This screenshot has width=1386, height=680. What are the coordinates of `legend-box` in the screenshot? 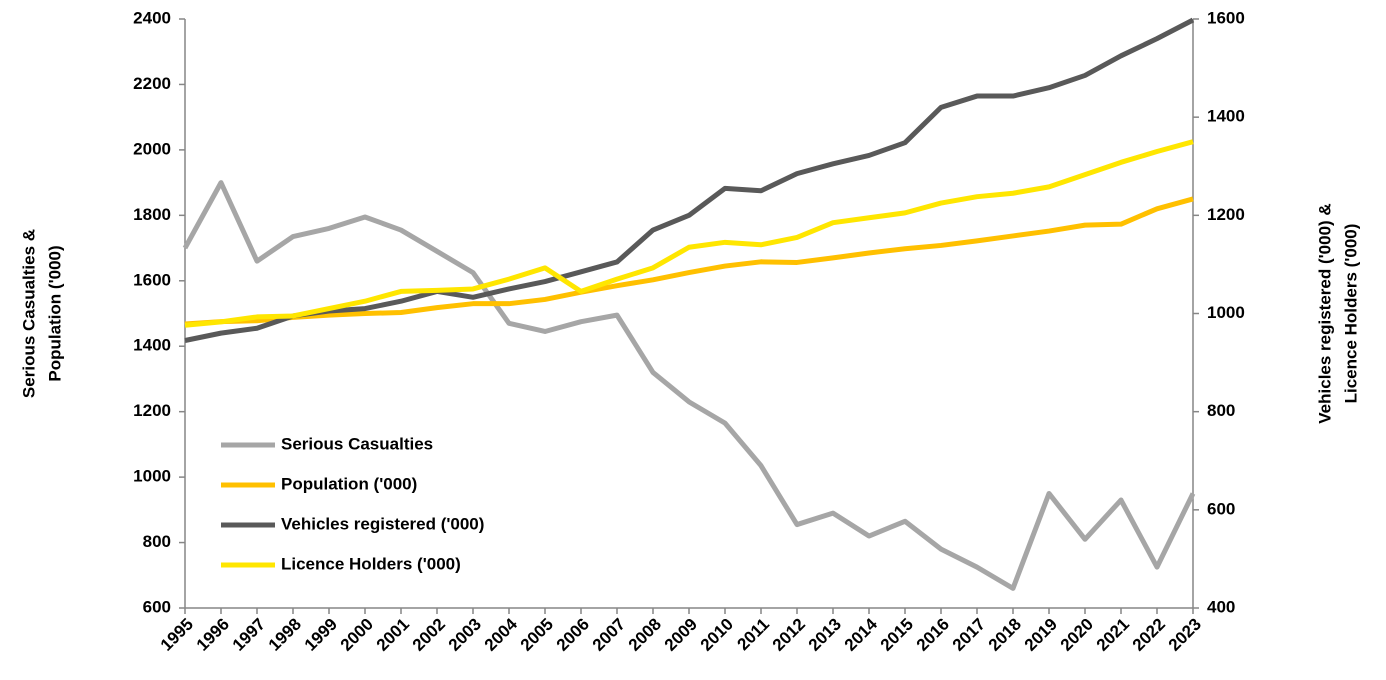 It's located at (388, 502).